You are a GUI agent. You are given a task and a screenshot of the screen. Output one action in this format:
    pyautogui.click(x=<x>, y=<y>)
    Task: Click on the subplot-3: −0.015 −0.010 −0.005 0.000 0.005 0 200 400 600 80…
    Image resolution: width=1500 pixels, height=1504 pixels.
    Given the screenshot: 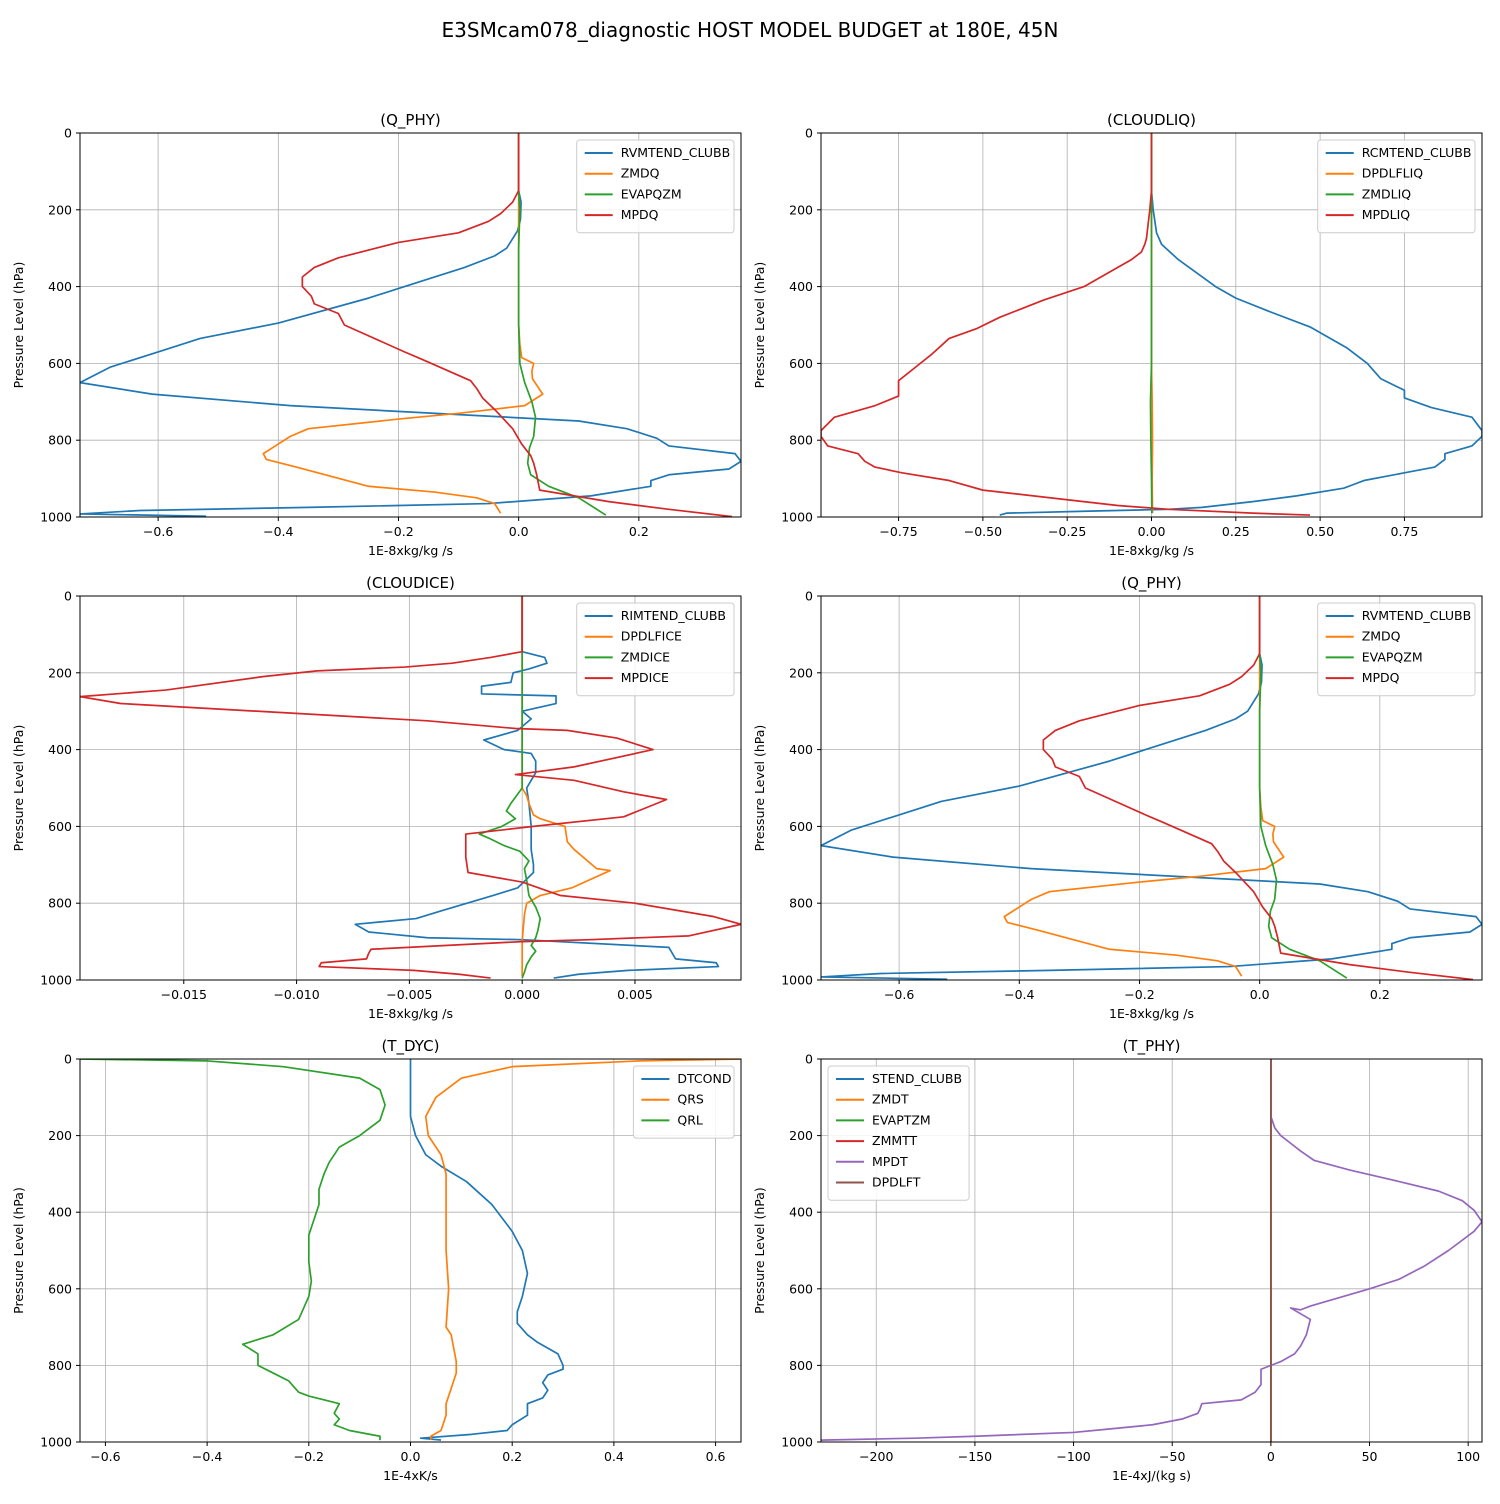 What is the action you would take?
    pyautogui.click(x=376, y=797)
    